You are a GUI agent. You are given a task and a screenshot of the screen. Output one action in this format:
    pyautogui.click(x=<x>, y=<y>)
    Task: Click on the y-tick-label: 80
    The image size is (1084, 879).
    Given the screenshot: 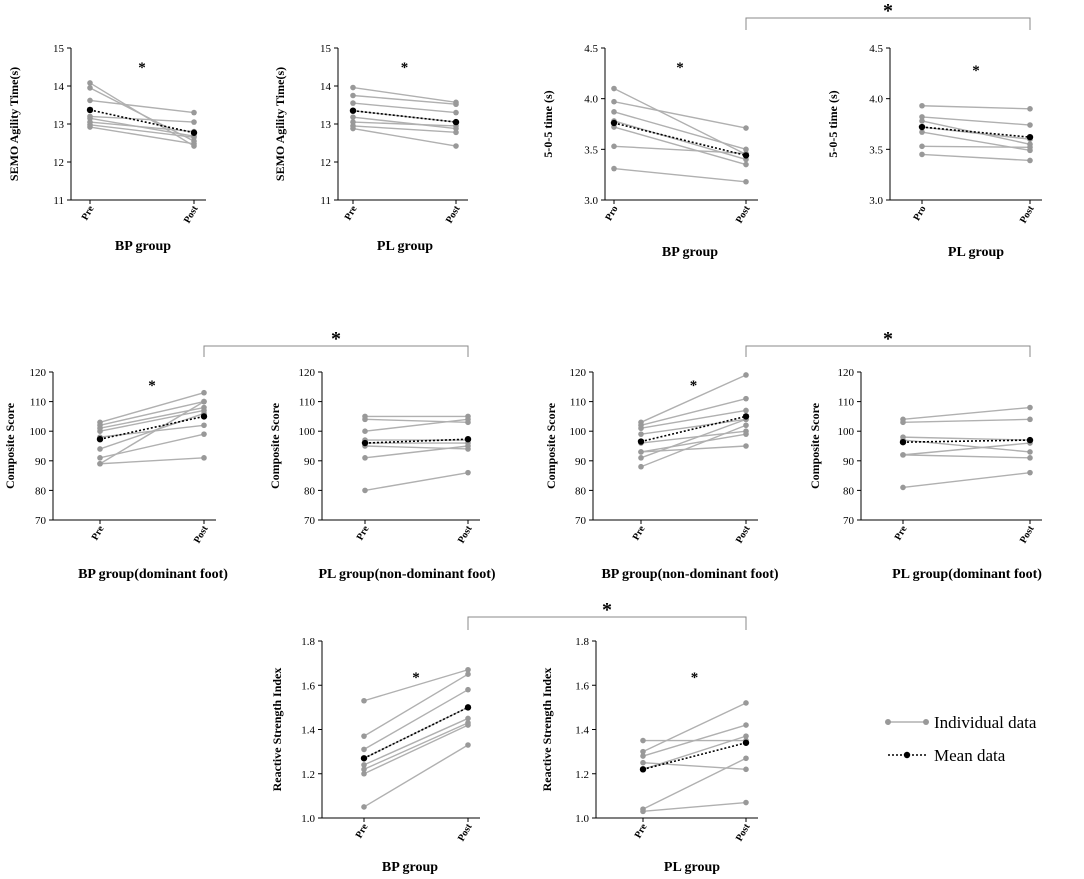 What is the action you would take?
    pyautogui.click(x=41, y=491)
    